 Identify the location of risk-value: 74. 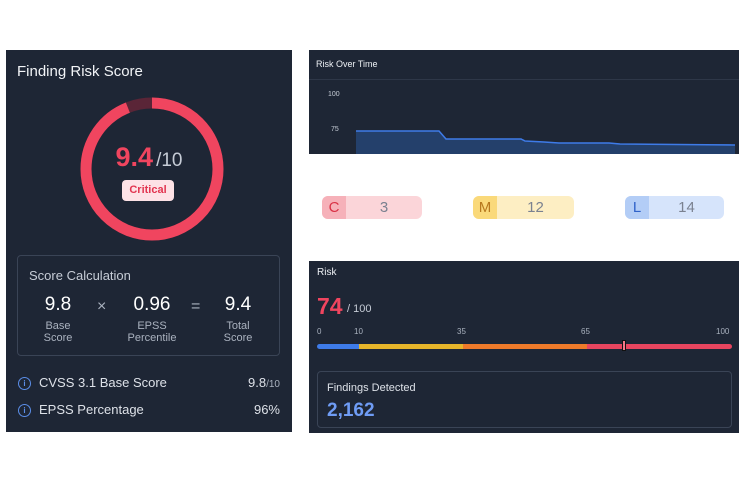
(330, 306).